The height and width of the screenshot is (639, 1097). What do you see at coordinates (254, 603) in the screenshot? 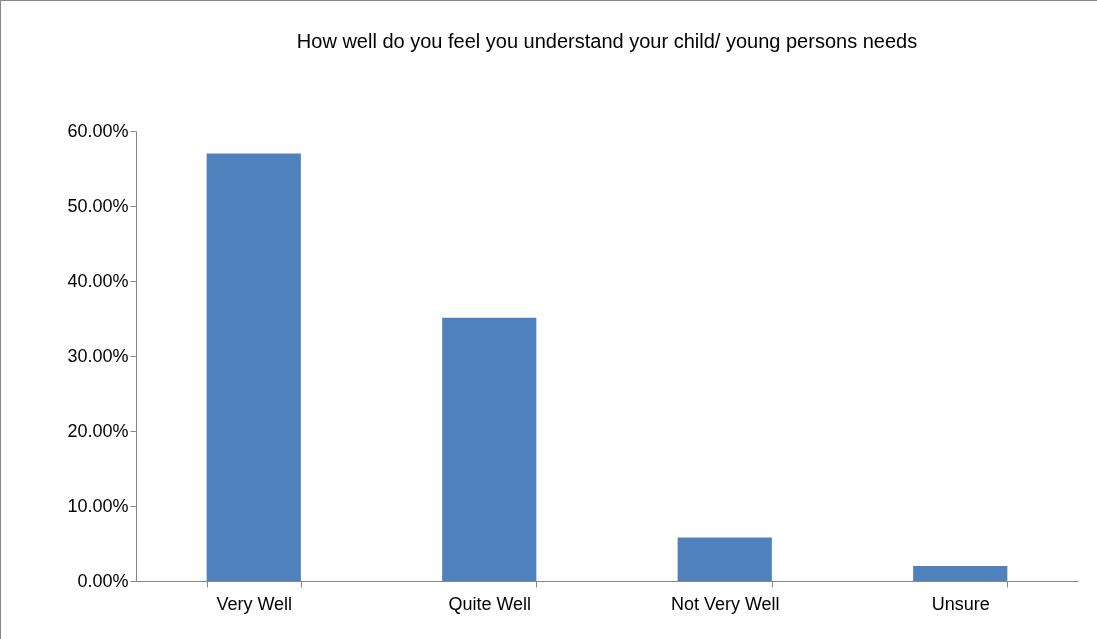
I see `x-tick-label: Very Well` at bounding box center [254, 603].